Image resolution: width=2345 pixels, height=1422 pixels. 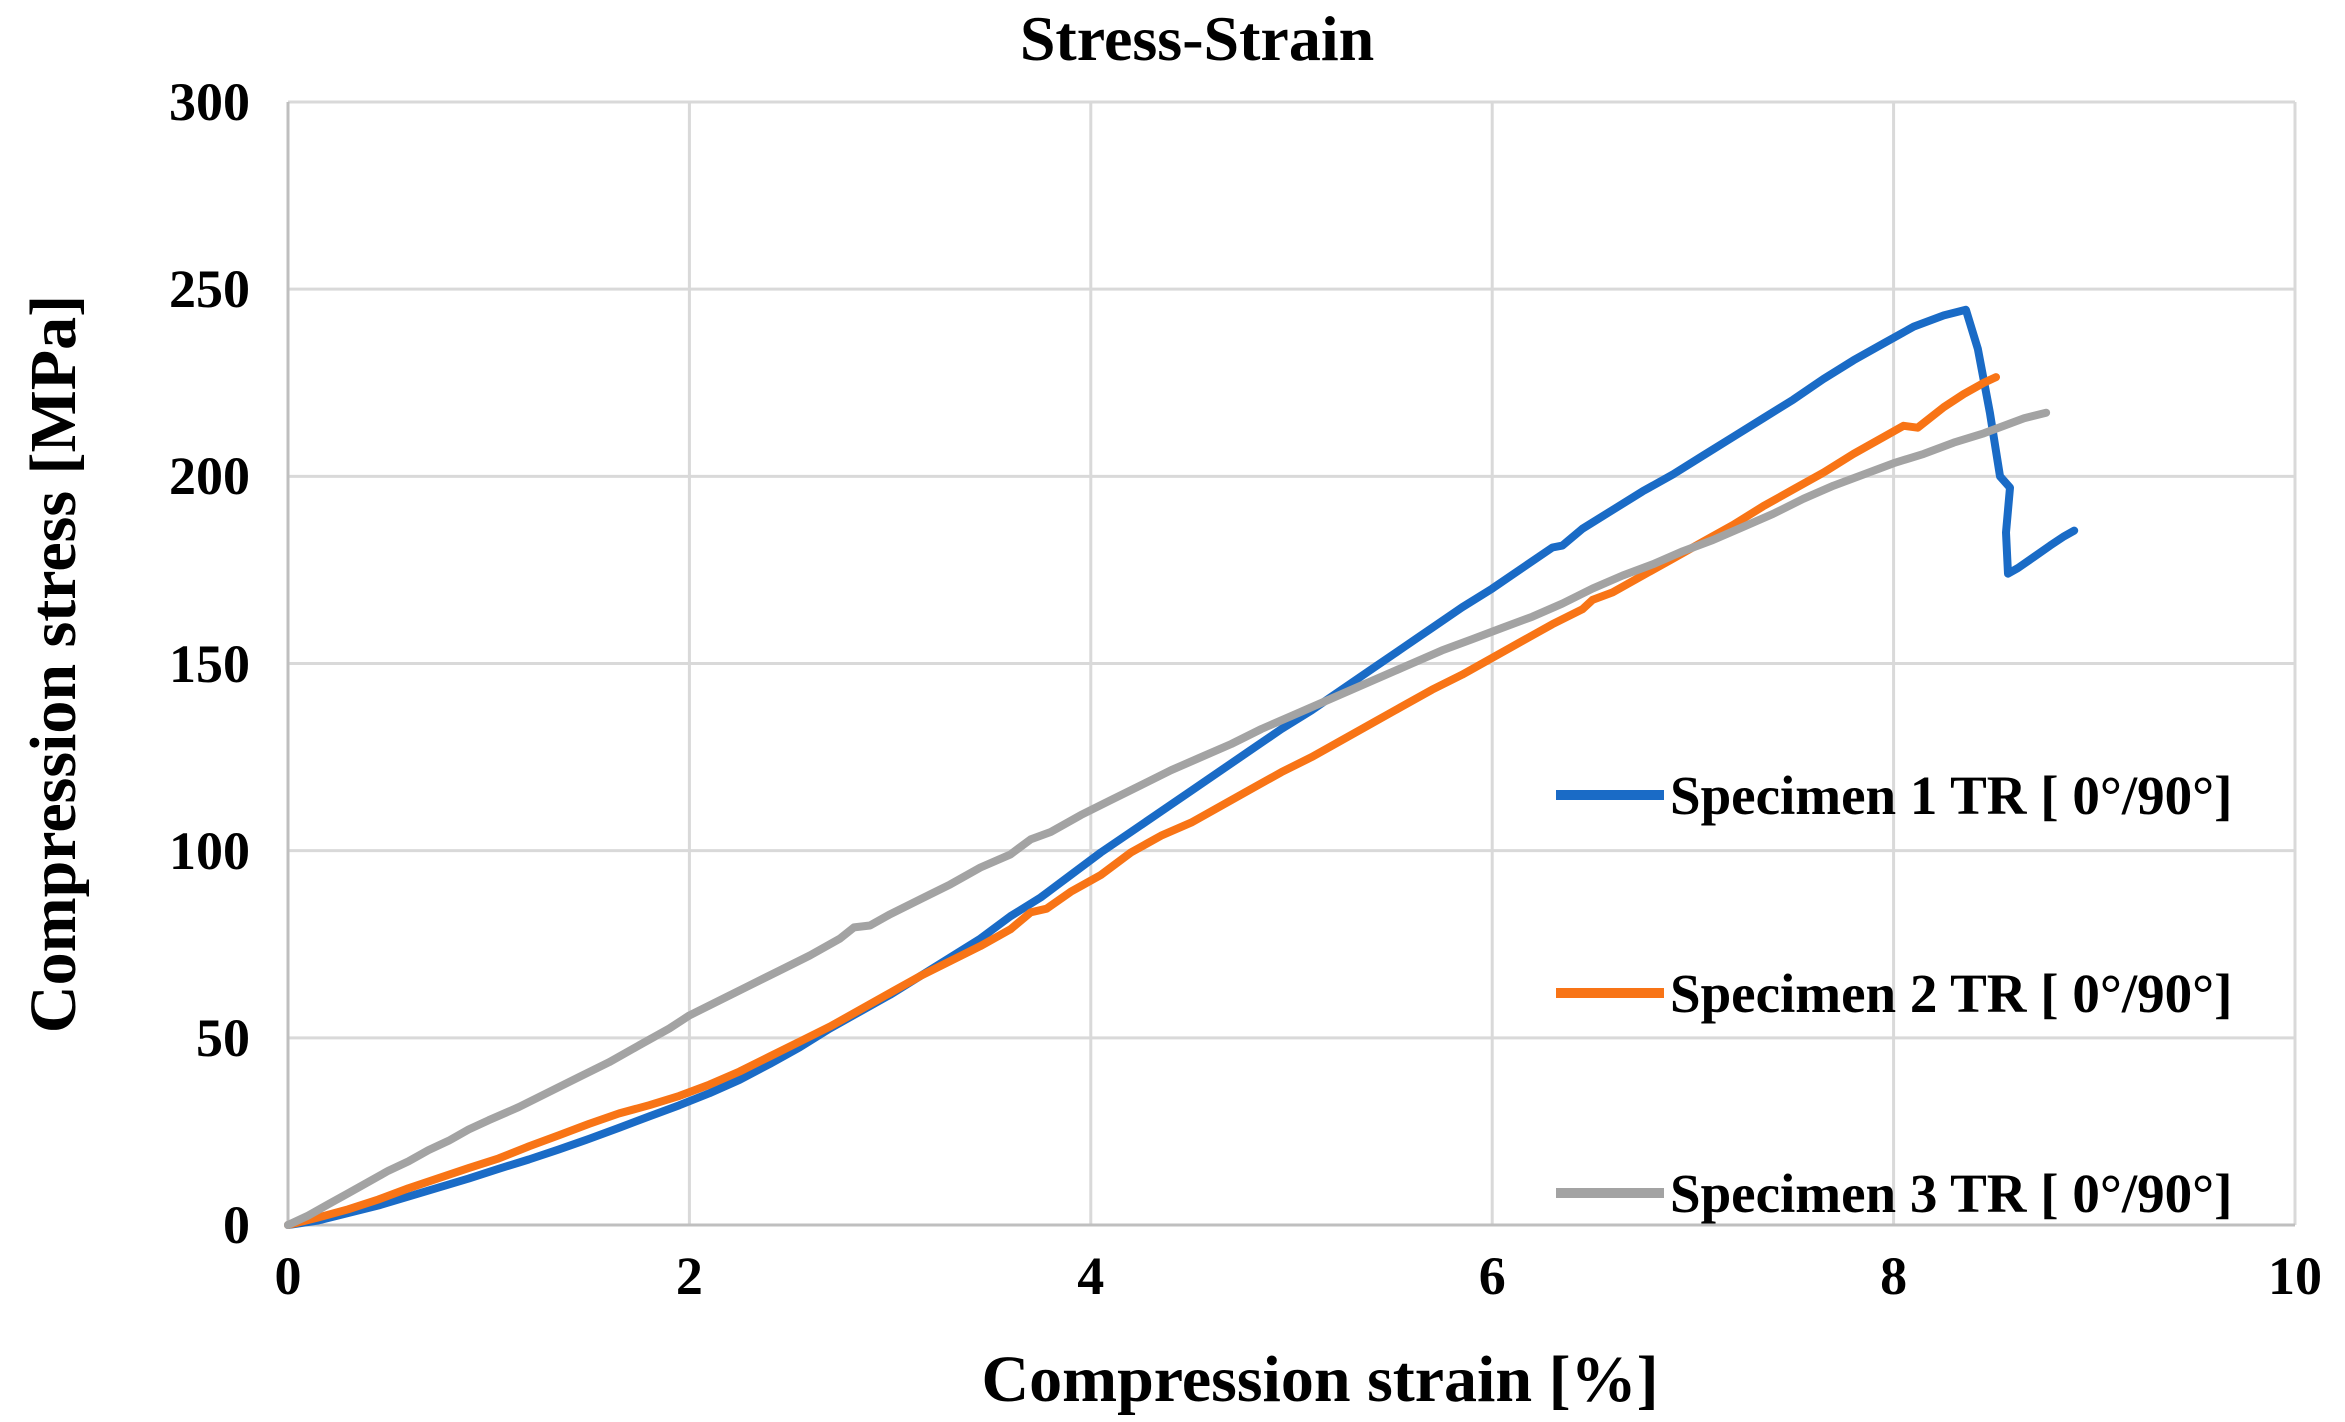 What do you see at coordinates (223, 1037) in the screenshot?
I see `y-tick-label: 50` at bounding box center [223, 1037].